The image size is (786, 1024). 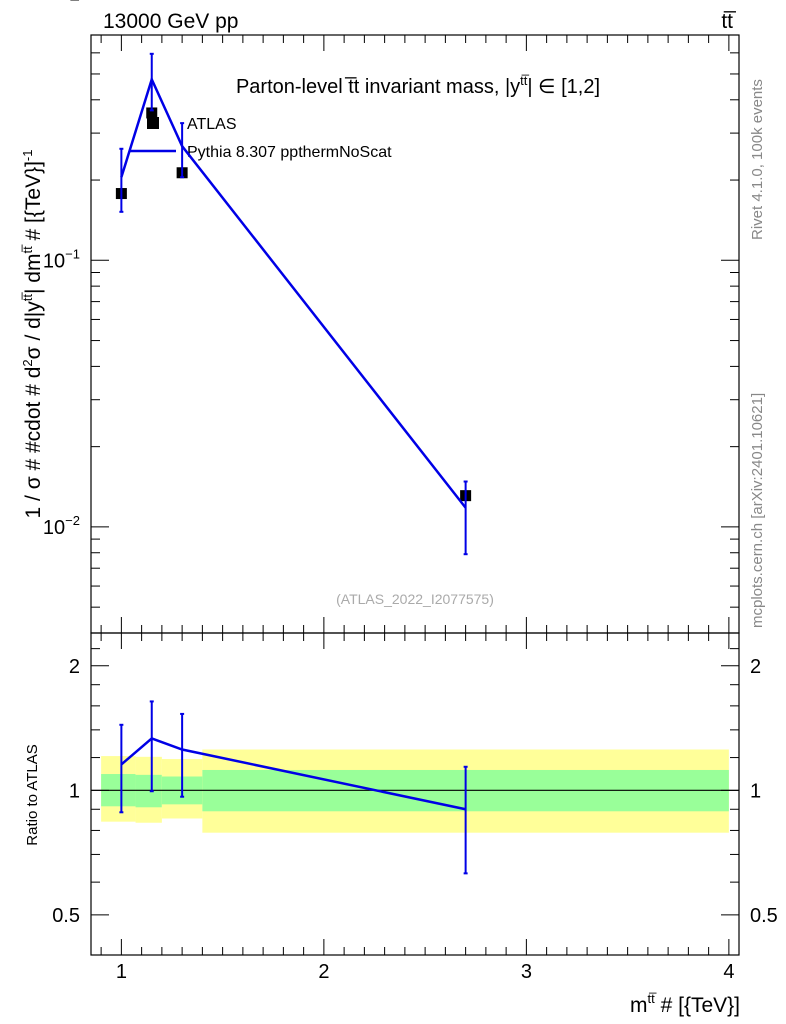 What do you see at coordinates (153, 123) in the screenshot?
I see `legend-atlas-marker` at bounding box center [153, 123].